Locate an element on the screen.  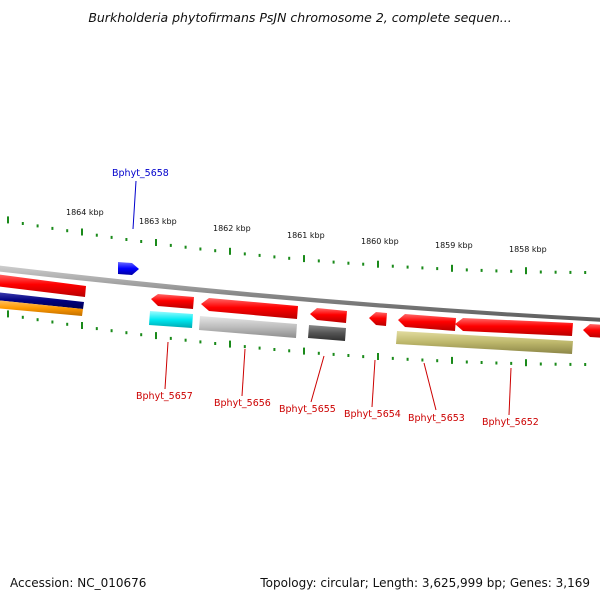
gene-label-bphyt-5658: Bphyt_5658 is located at coordinates (140, 173).